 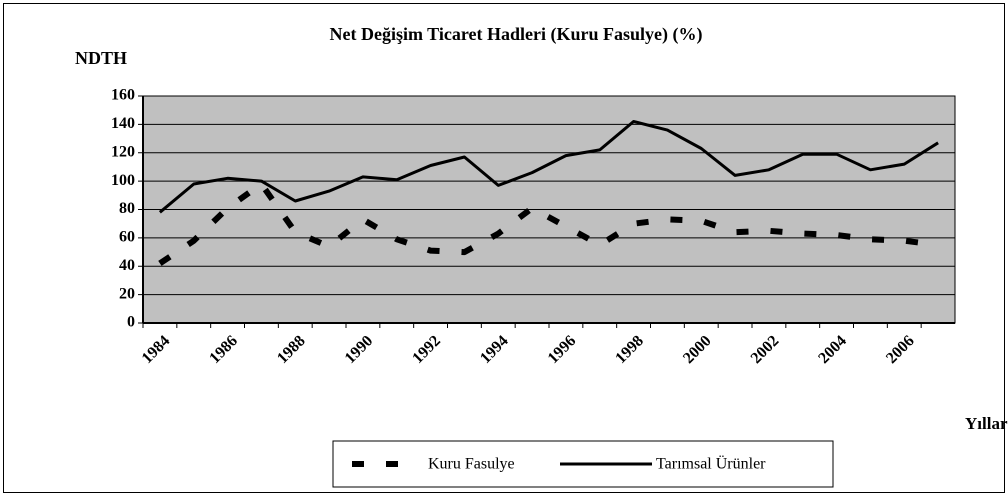 I want to click on y-tick-label: 0, so click(x=131, y=322).